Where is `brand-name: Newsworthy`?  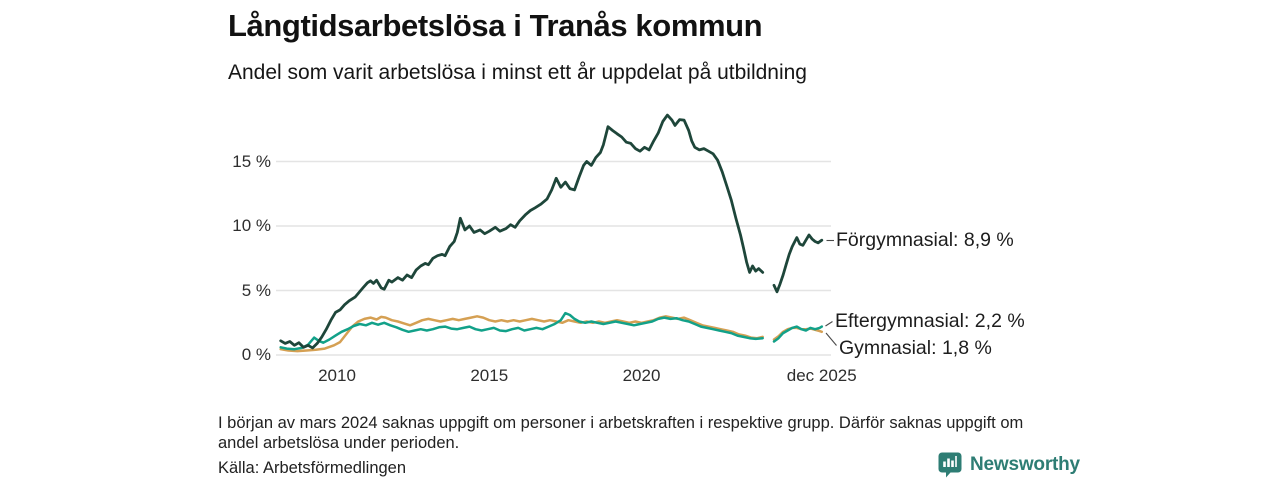 brand-name: Newsworthy is located at coordinates (1025, 464).